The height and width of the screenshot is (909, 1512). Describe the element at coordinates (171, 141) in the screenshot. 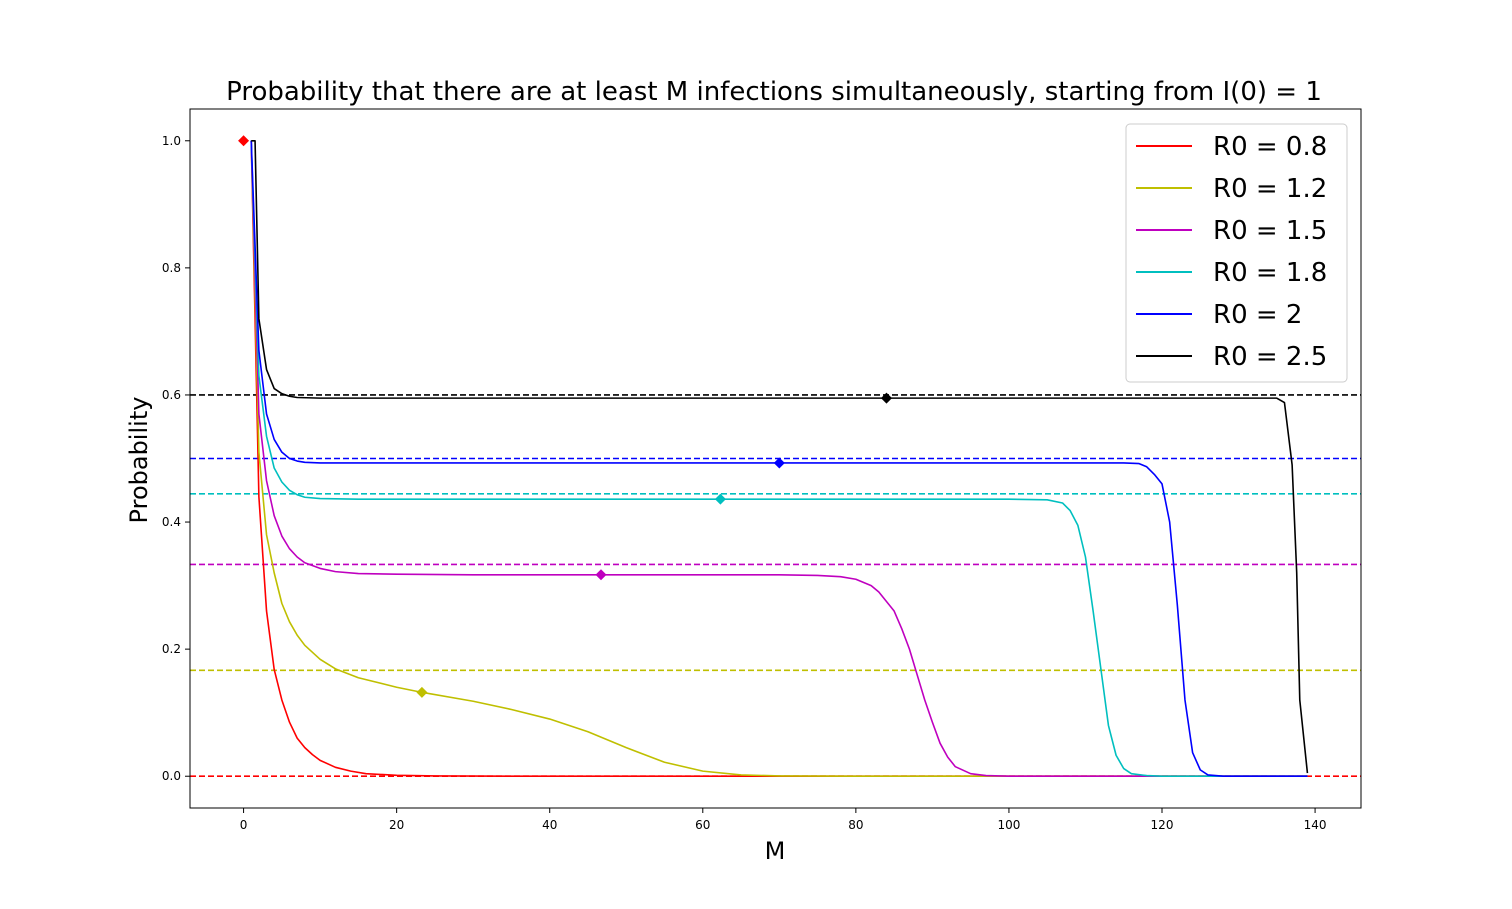

I see `y-tick-label: 1.0` at that location.